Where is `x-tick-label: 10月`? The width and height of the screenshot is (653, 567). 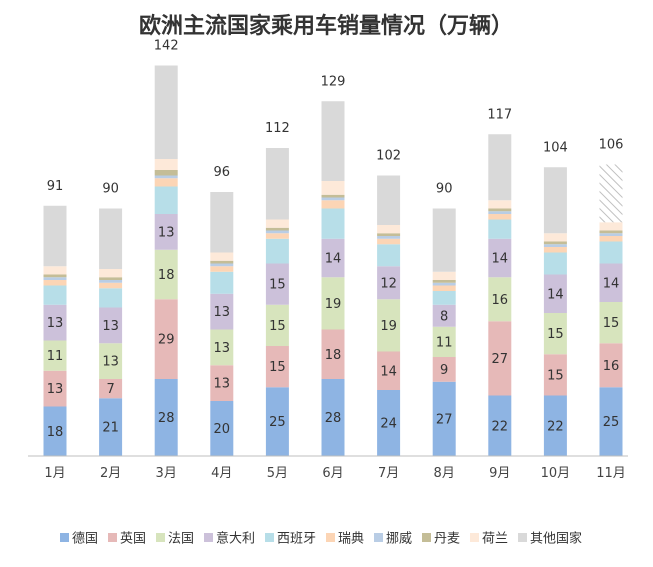 x-tick-label: 10月 is located at coordinates (556, 473).